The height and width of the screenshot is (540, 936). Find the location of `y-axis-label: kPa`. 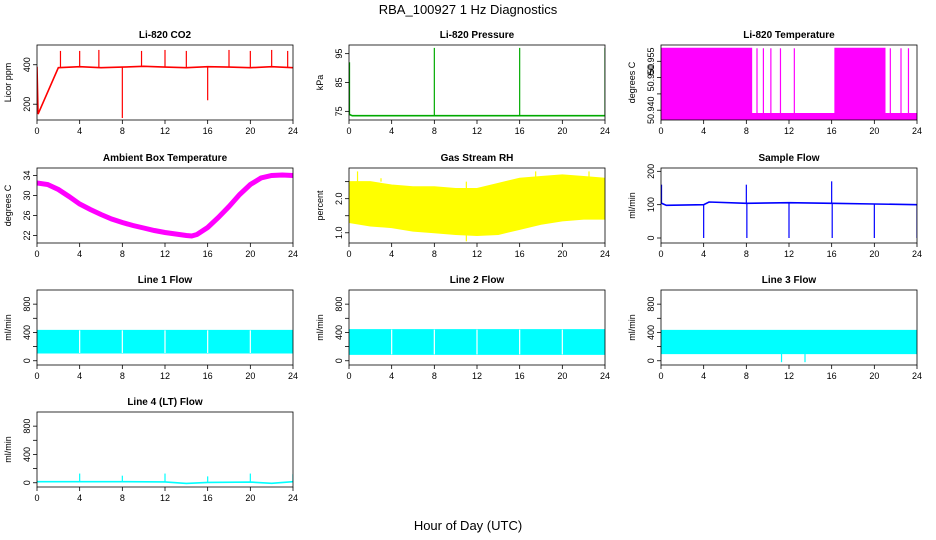

y-axis-label: kPa is located at coordinates (320, 83).